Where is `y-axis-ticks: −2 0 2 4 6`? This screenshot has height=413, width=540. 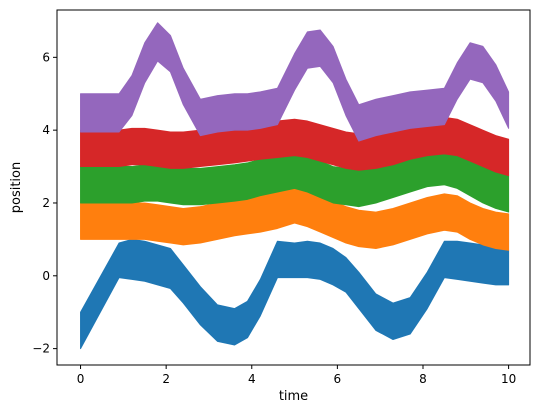
y-axis-ticks: −2 0 2 4 6 is located at coordinates (44, 203).